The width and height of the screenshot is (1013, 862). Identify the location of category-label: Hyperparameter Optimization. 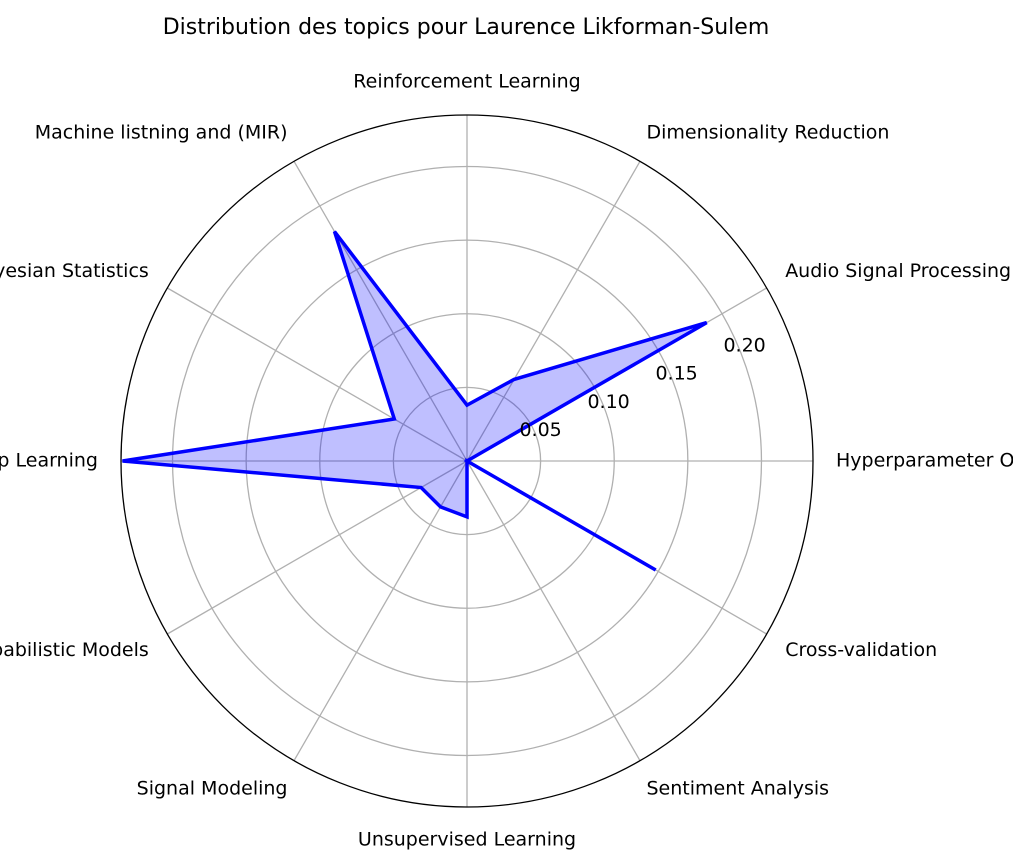
(924, 461).